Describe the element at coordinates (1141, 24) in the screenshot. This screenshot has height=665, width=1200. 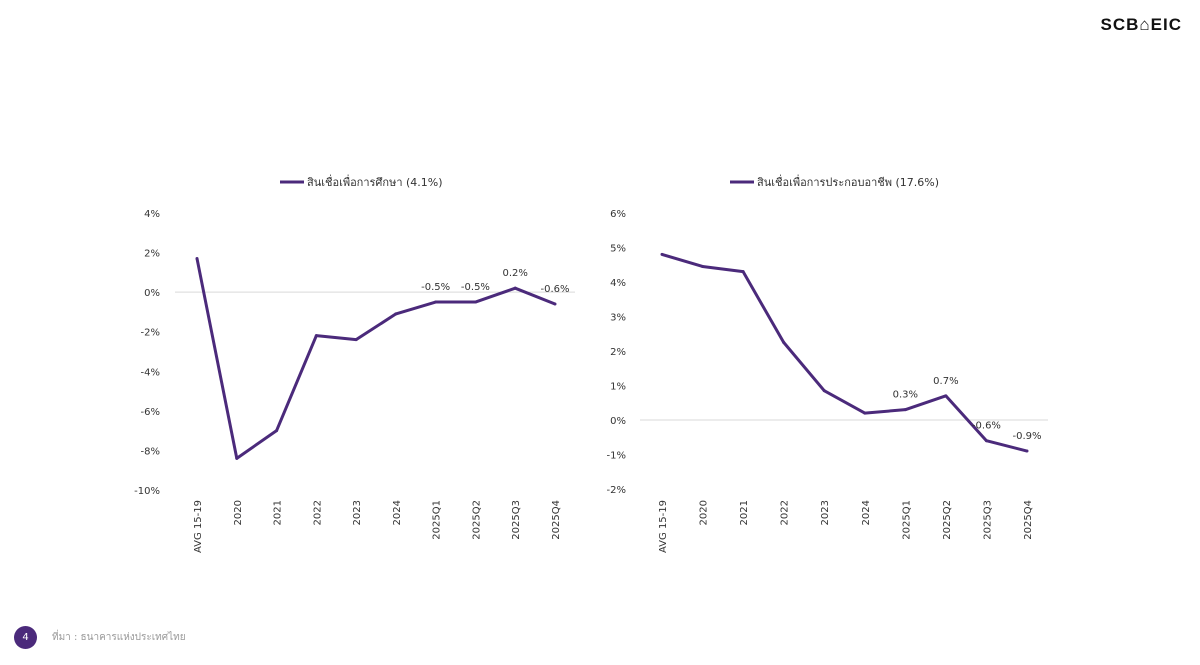
I see `scb-eic-logo: SCB⌂EIC` at that location.